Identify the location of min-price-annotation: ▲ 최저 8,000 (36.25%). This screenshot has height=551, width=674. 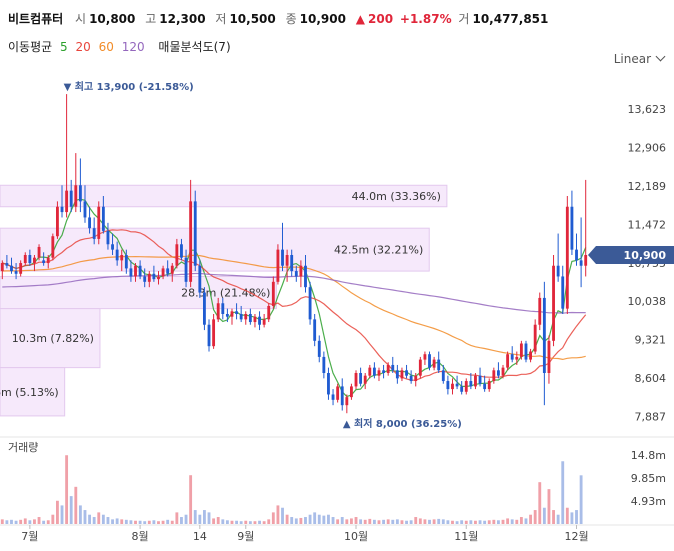
(402, 423).